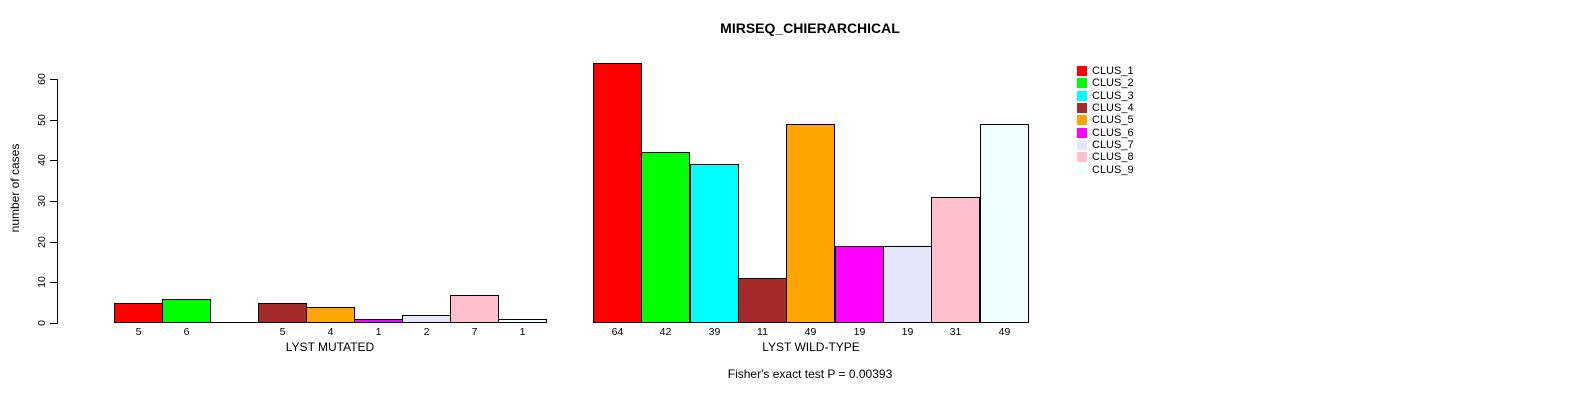 The height and width of the screenshot is (400, 1590). Describe the element at coordinates (762, 332) in the screenshot. I see `bar-value-label: 11` at that location.